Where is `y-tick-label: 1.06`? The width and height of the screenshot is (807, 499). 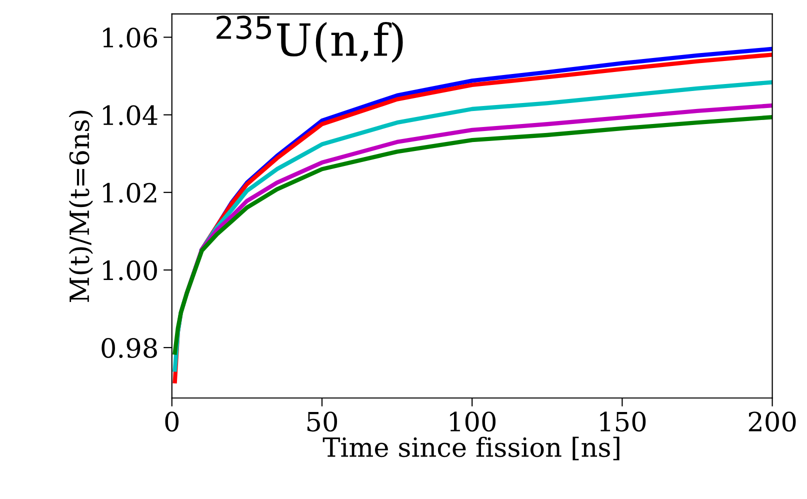
y-tick-label: 1.06 is located at coordinates (130, 38).